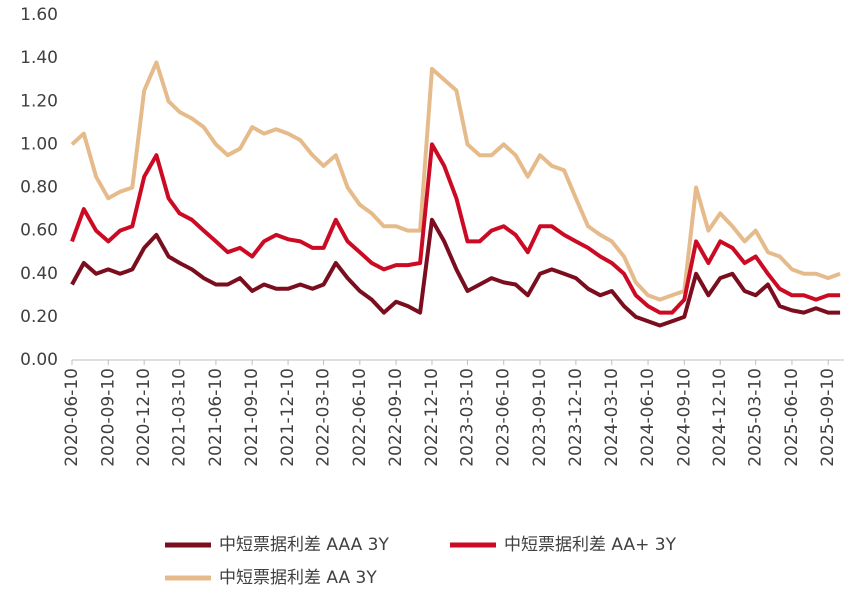 Image resolution: width=861 pixels, height=597 pixels. Describe the element at coordinates (39, 274) in the screenshot. I see `y-tick-label: 0.40` at that location.